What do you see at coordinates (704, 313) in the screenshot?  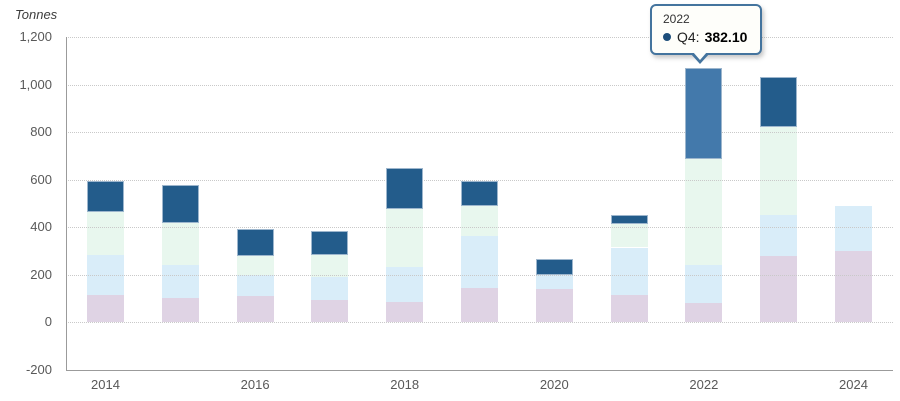 I see `bar-segment-2022-q1` at bounding box center [704, 313].